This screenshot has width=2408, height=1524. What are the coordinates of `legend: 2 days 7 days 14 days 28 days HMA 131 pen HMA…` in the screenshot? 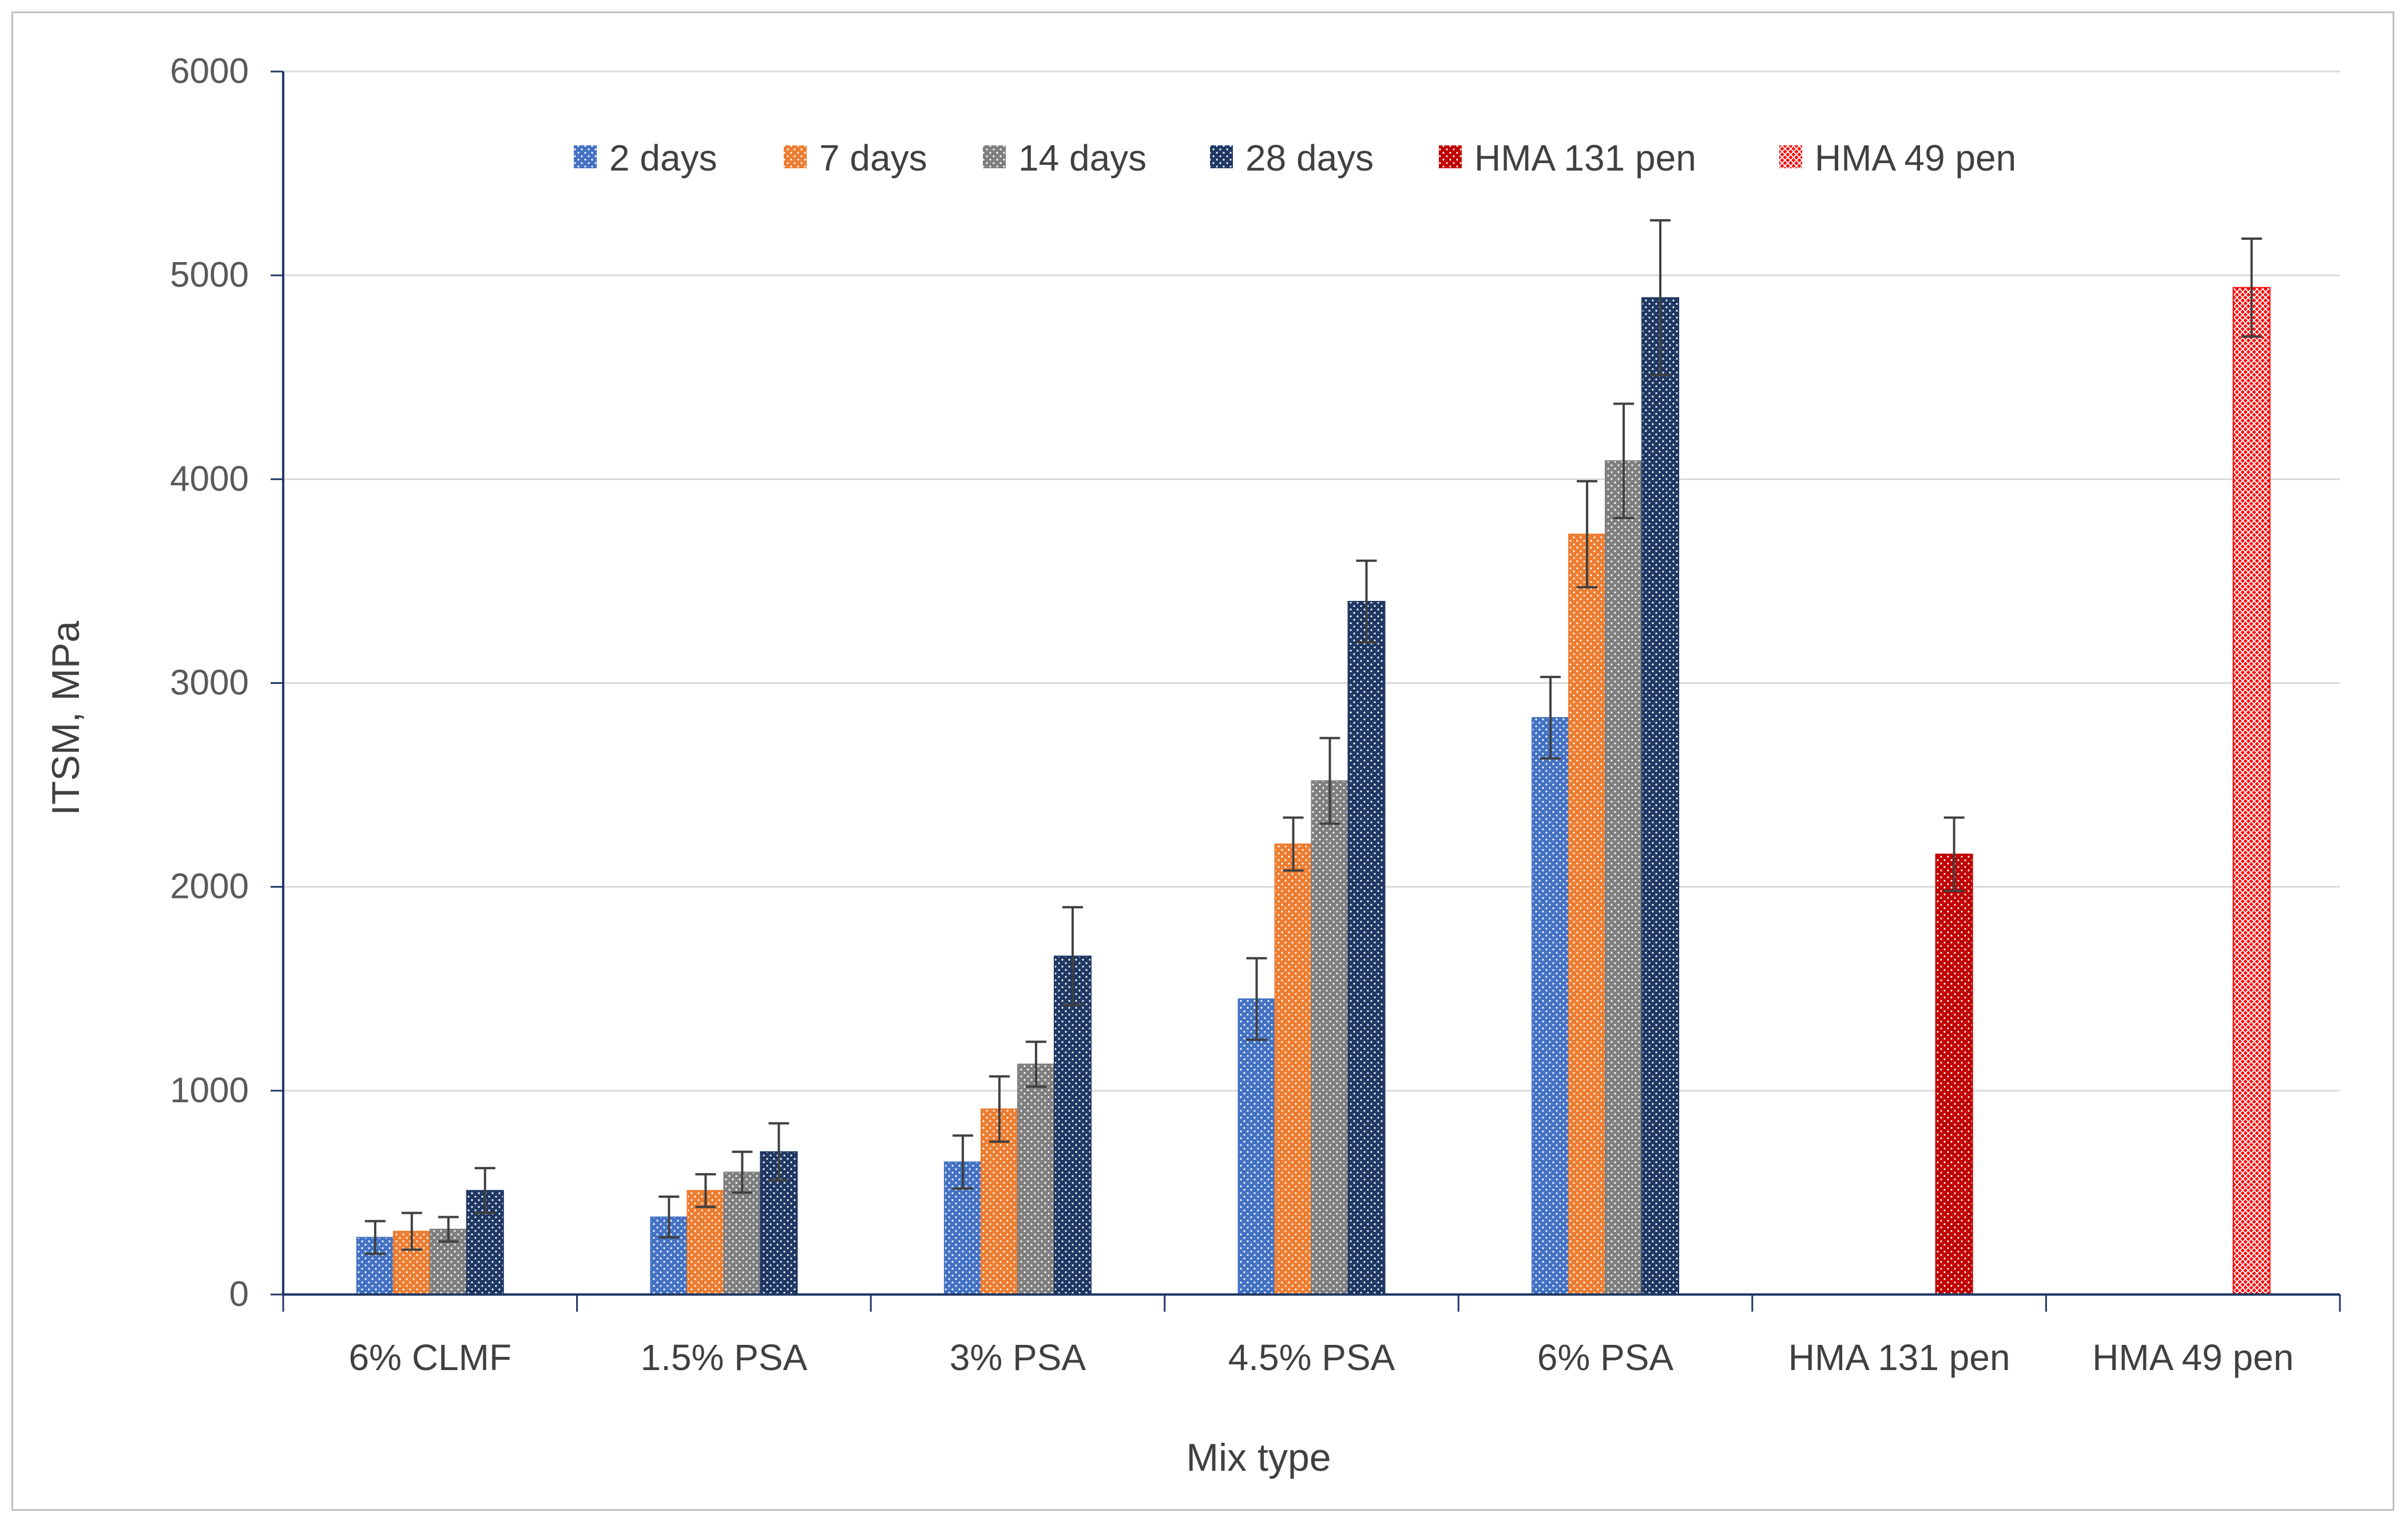 It's located at (1295, 158).